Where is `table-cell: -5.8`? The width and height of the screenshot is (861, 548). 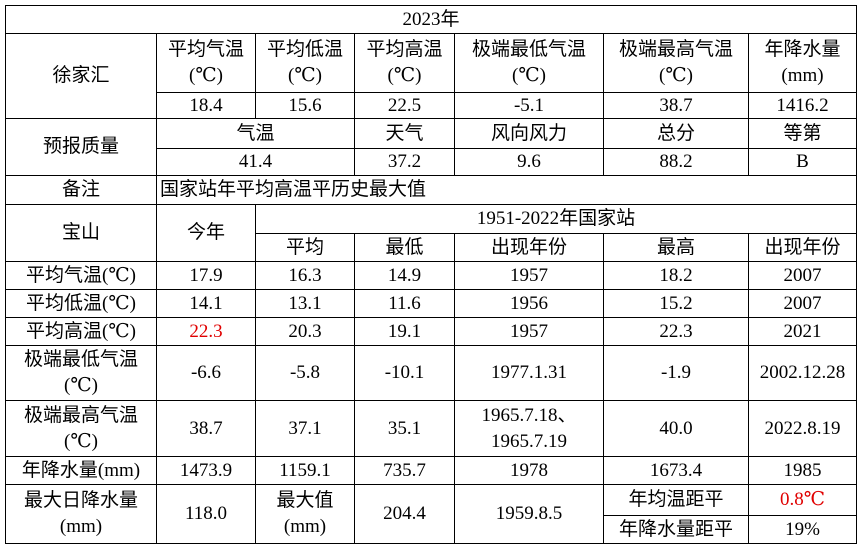
table-cell: -5.8 is located at coordinates (305, 373).